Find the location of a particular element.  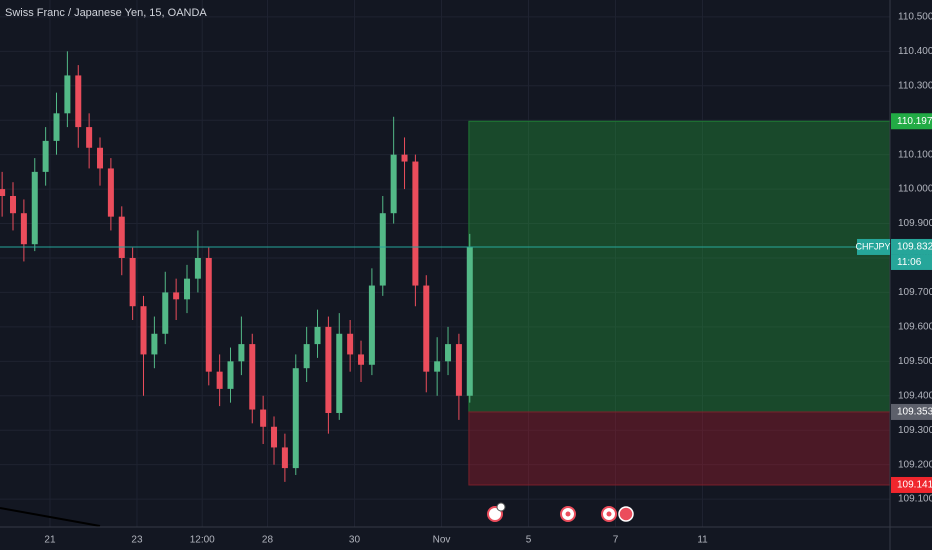

y-tick-label: 110.400 is located at coordinates (915, 51).